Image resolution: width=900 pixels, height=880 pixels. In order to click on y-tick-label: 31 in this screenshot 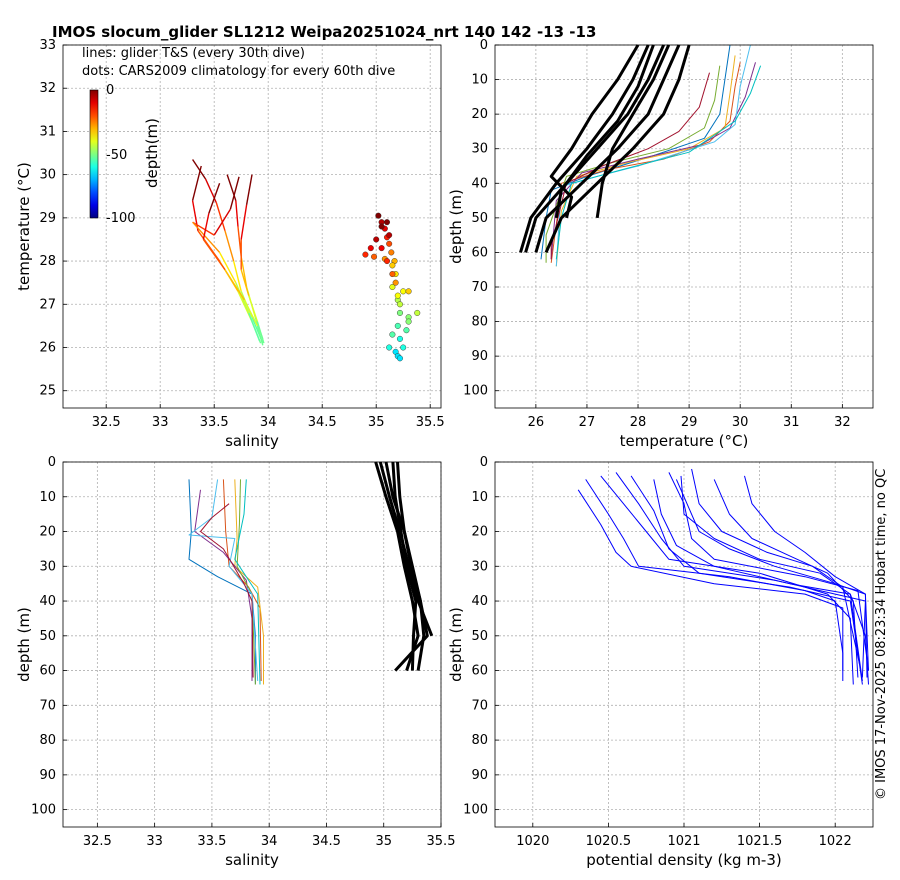, I will do `click(47, 131)`.